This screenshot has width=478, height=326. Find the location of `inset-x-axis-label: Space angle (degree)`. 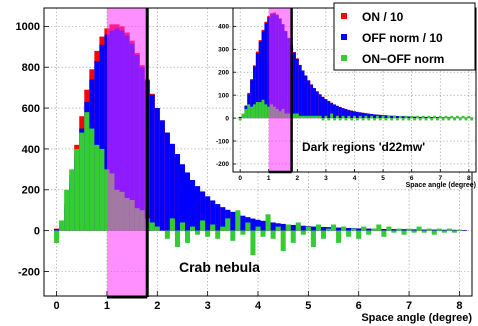

inset-x-axis-label: Space angle (degree) is located at coordinates (441, 185).